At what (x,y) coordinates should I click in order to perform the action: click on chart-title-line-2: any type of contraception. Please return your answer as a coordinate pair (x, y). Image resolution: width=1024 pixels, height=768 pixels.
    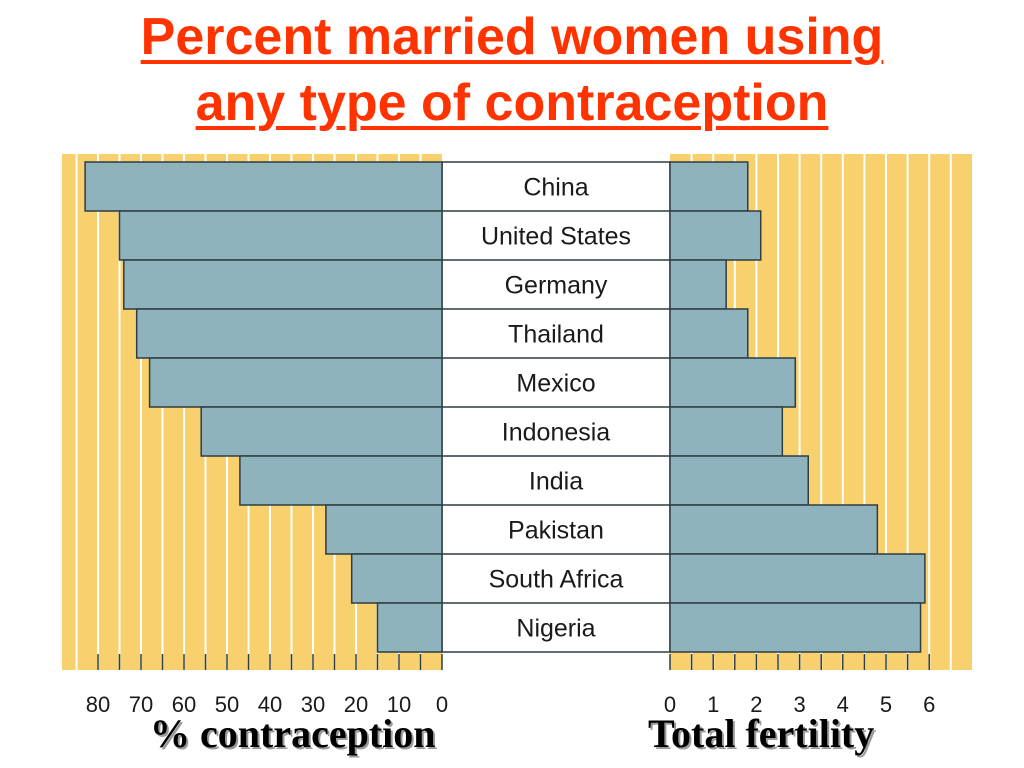
    Looking at the image, I should click on (512, 103).